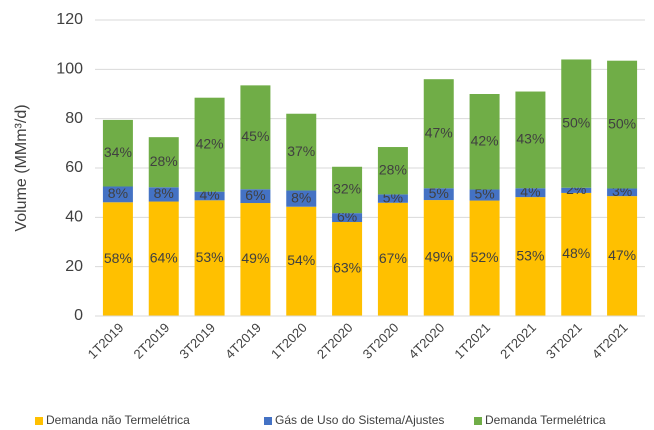  What do you see at coordinates (74, 217) in the screenshot?
I see `y-tick-label: 40` at bounding box center [74, 217].